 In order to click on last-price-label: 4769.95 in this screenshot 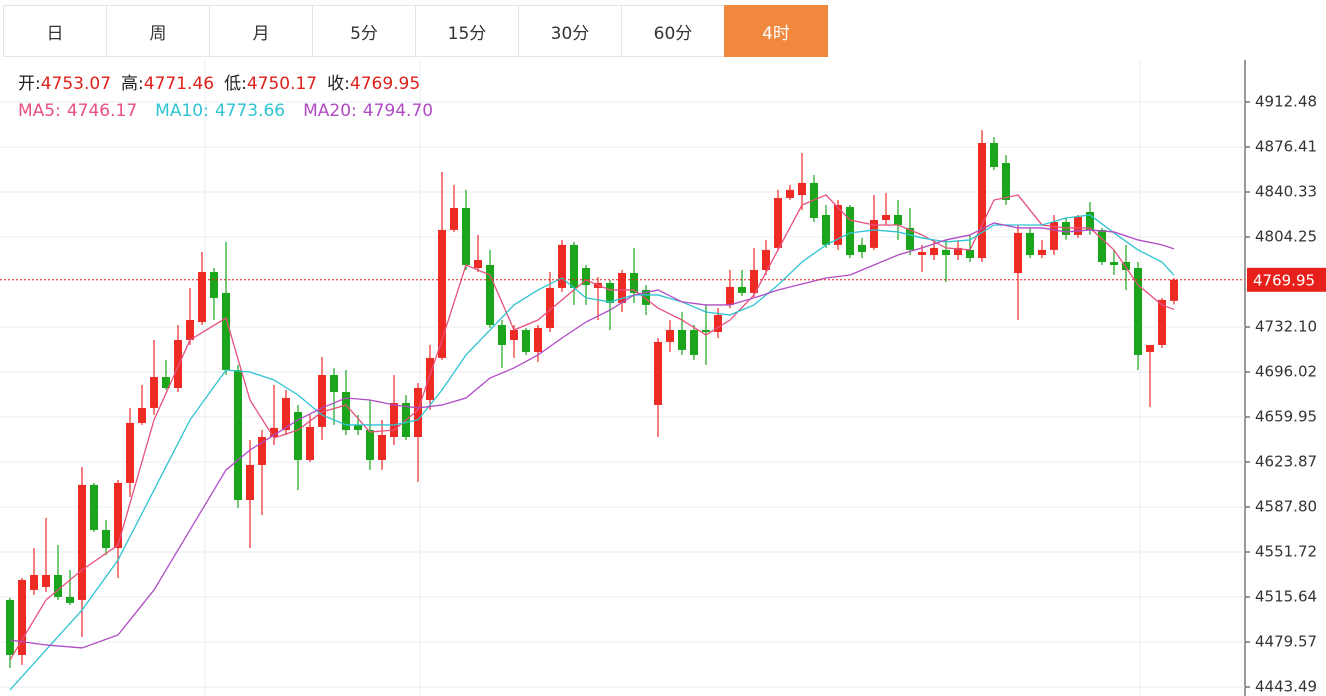, I will do `click(1284, 280)`.